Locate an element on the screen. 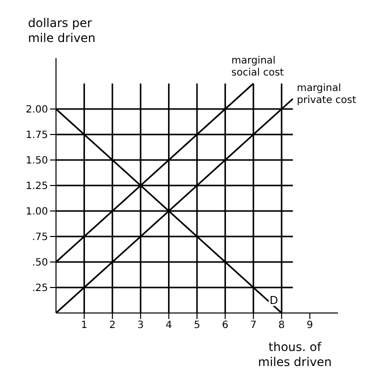  y-tick-label: 1.00 is located at coordinates (37, 212).